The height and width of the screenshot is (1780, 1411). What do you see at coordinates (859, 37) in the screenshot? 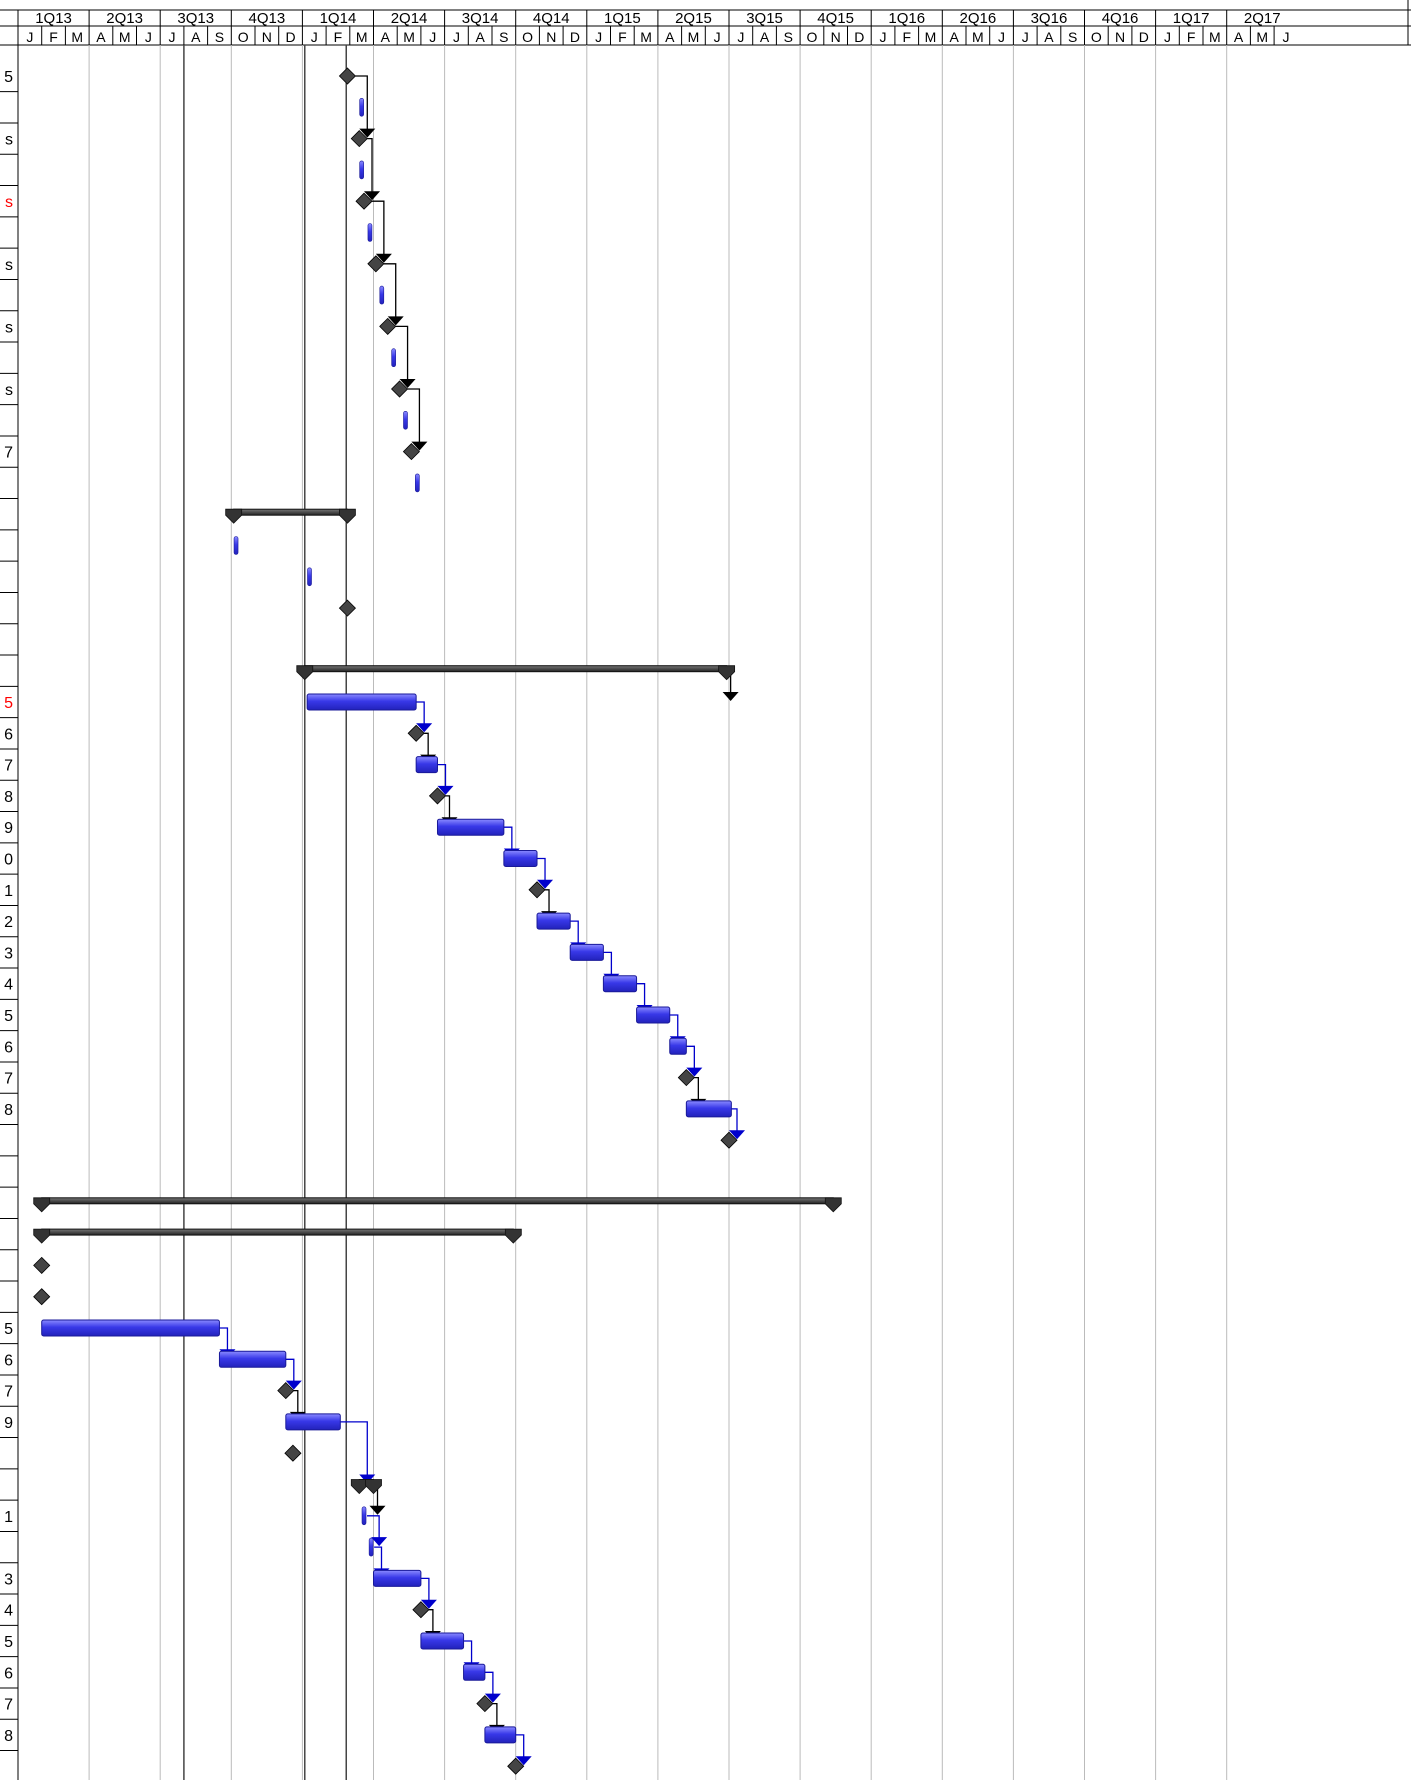
I see `month-label: D` at bounding box center [859, 37].